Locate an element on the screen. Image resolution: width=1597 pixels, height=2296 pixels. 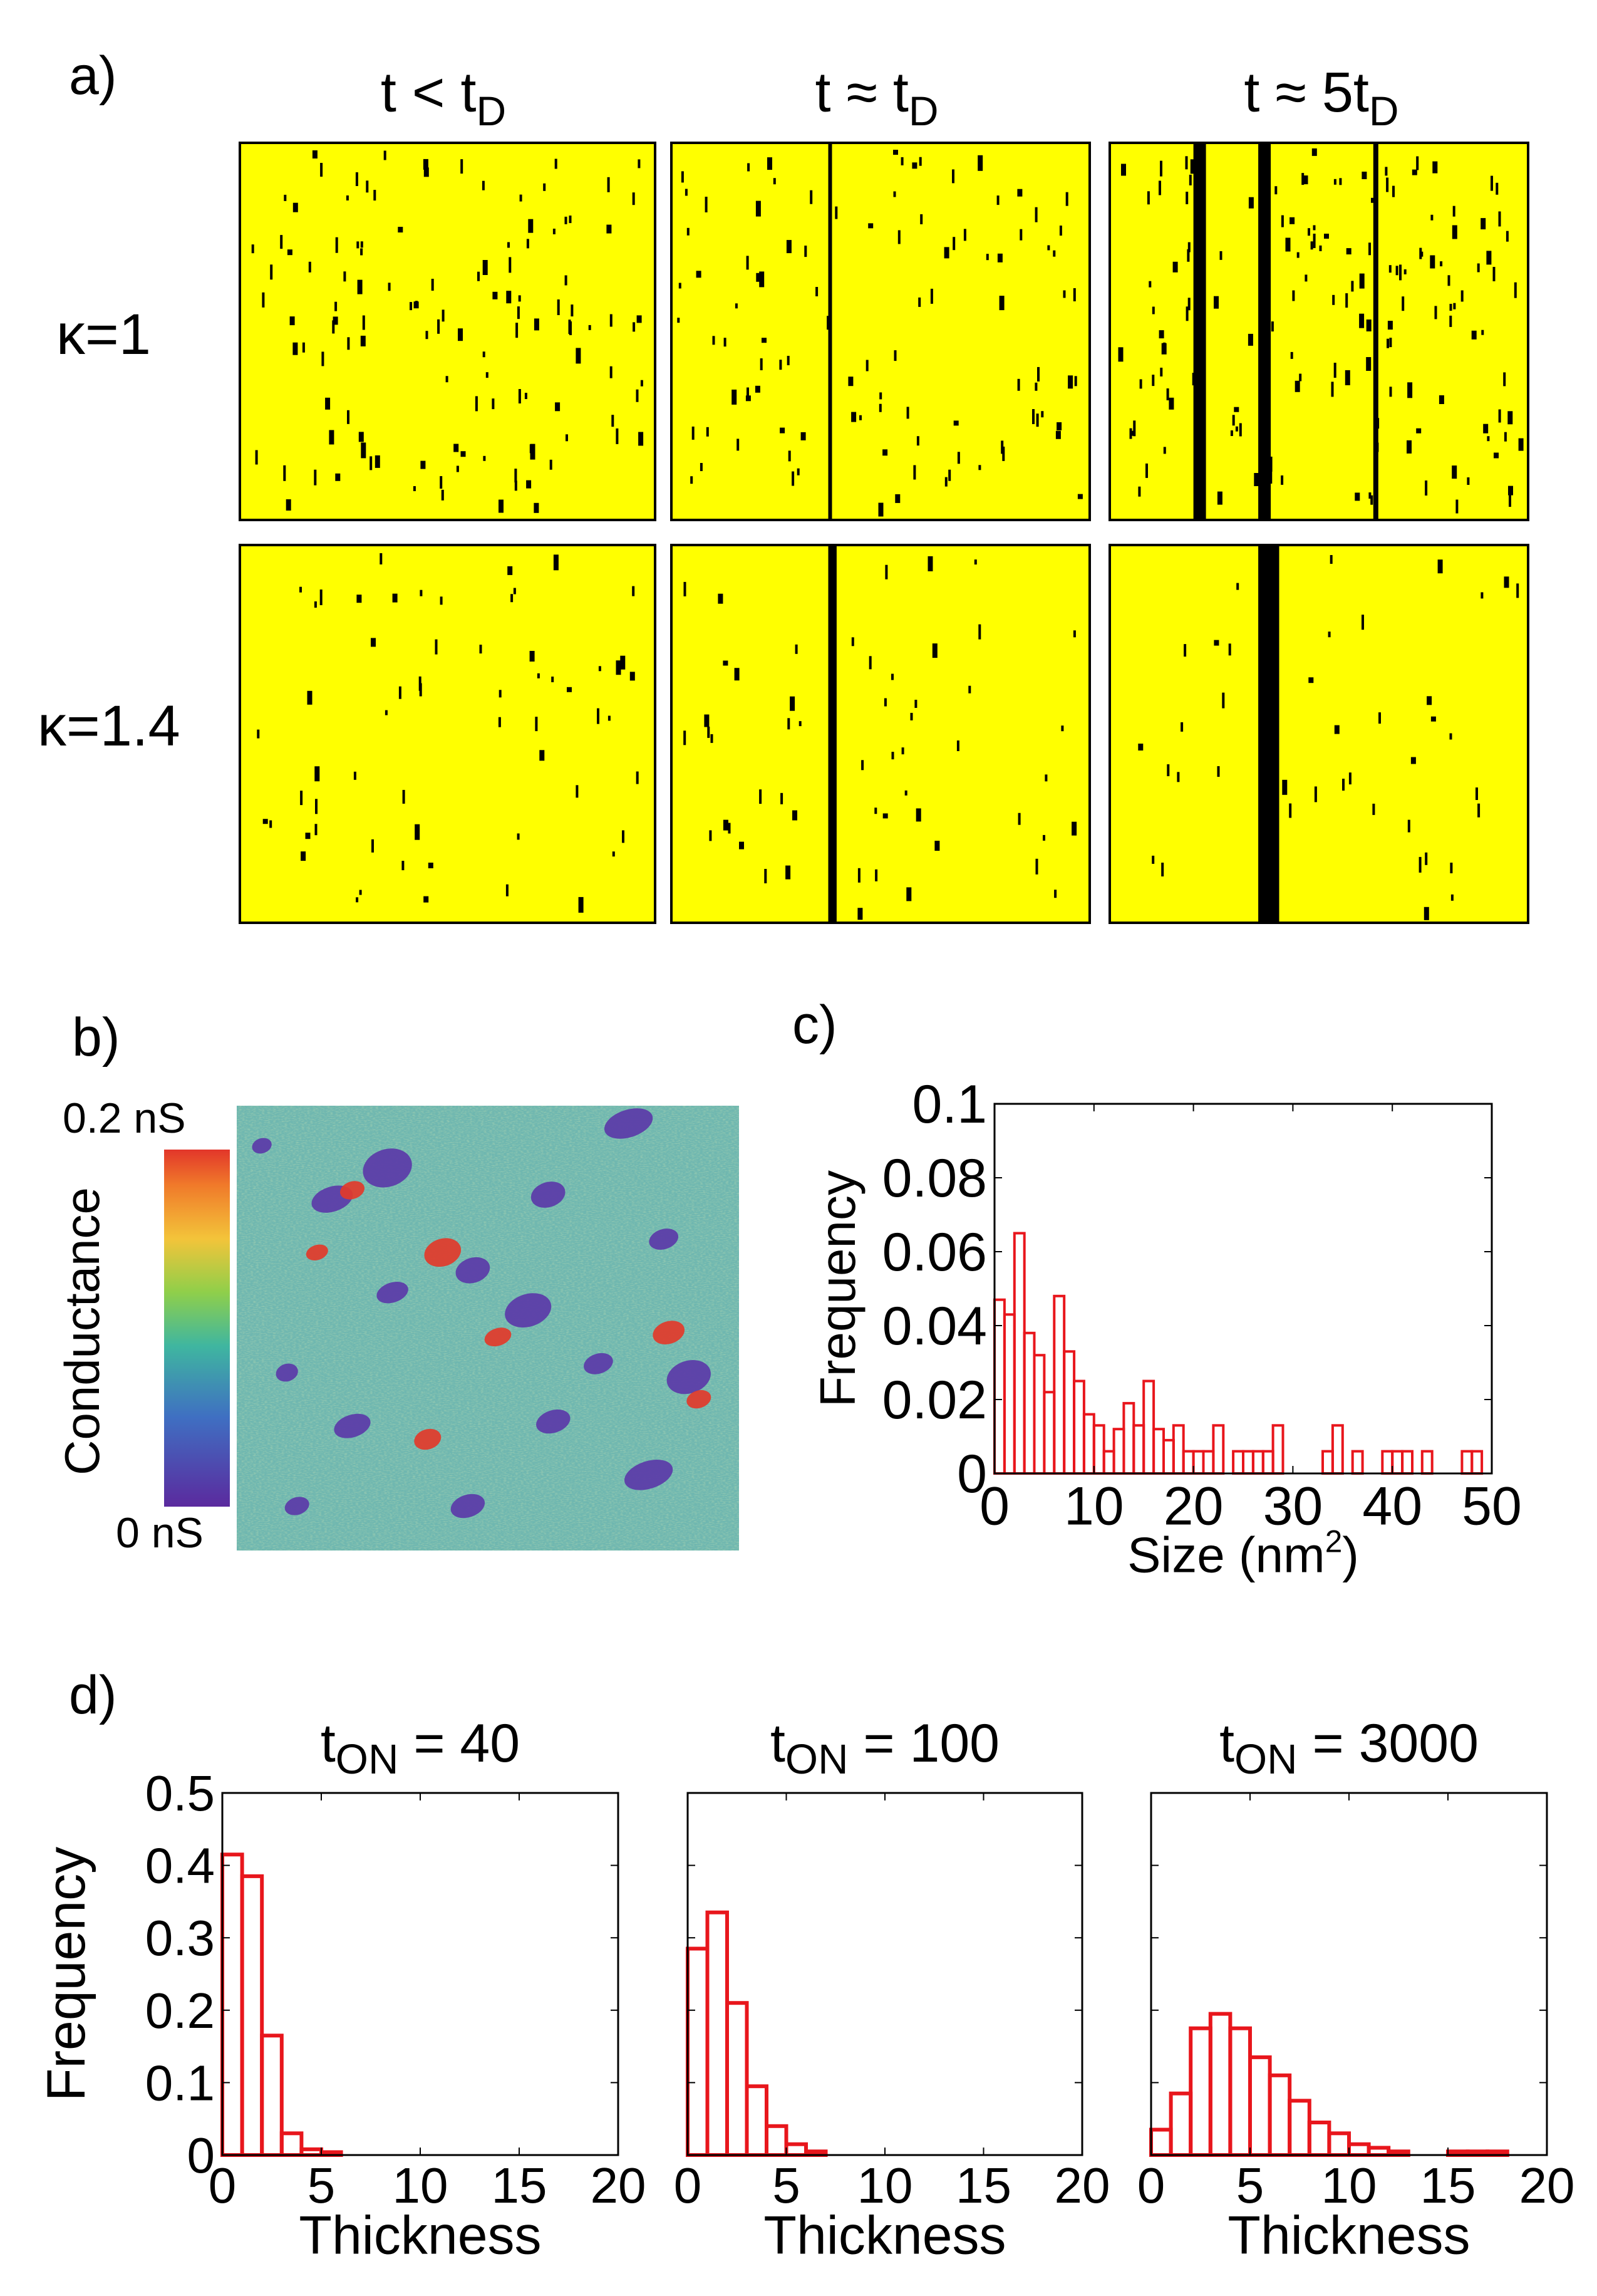
x-axis-label-main: Thickness is located at coordinates (884, 2236).